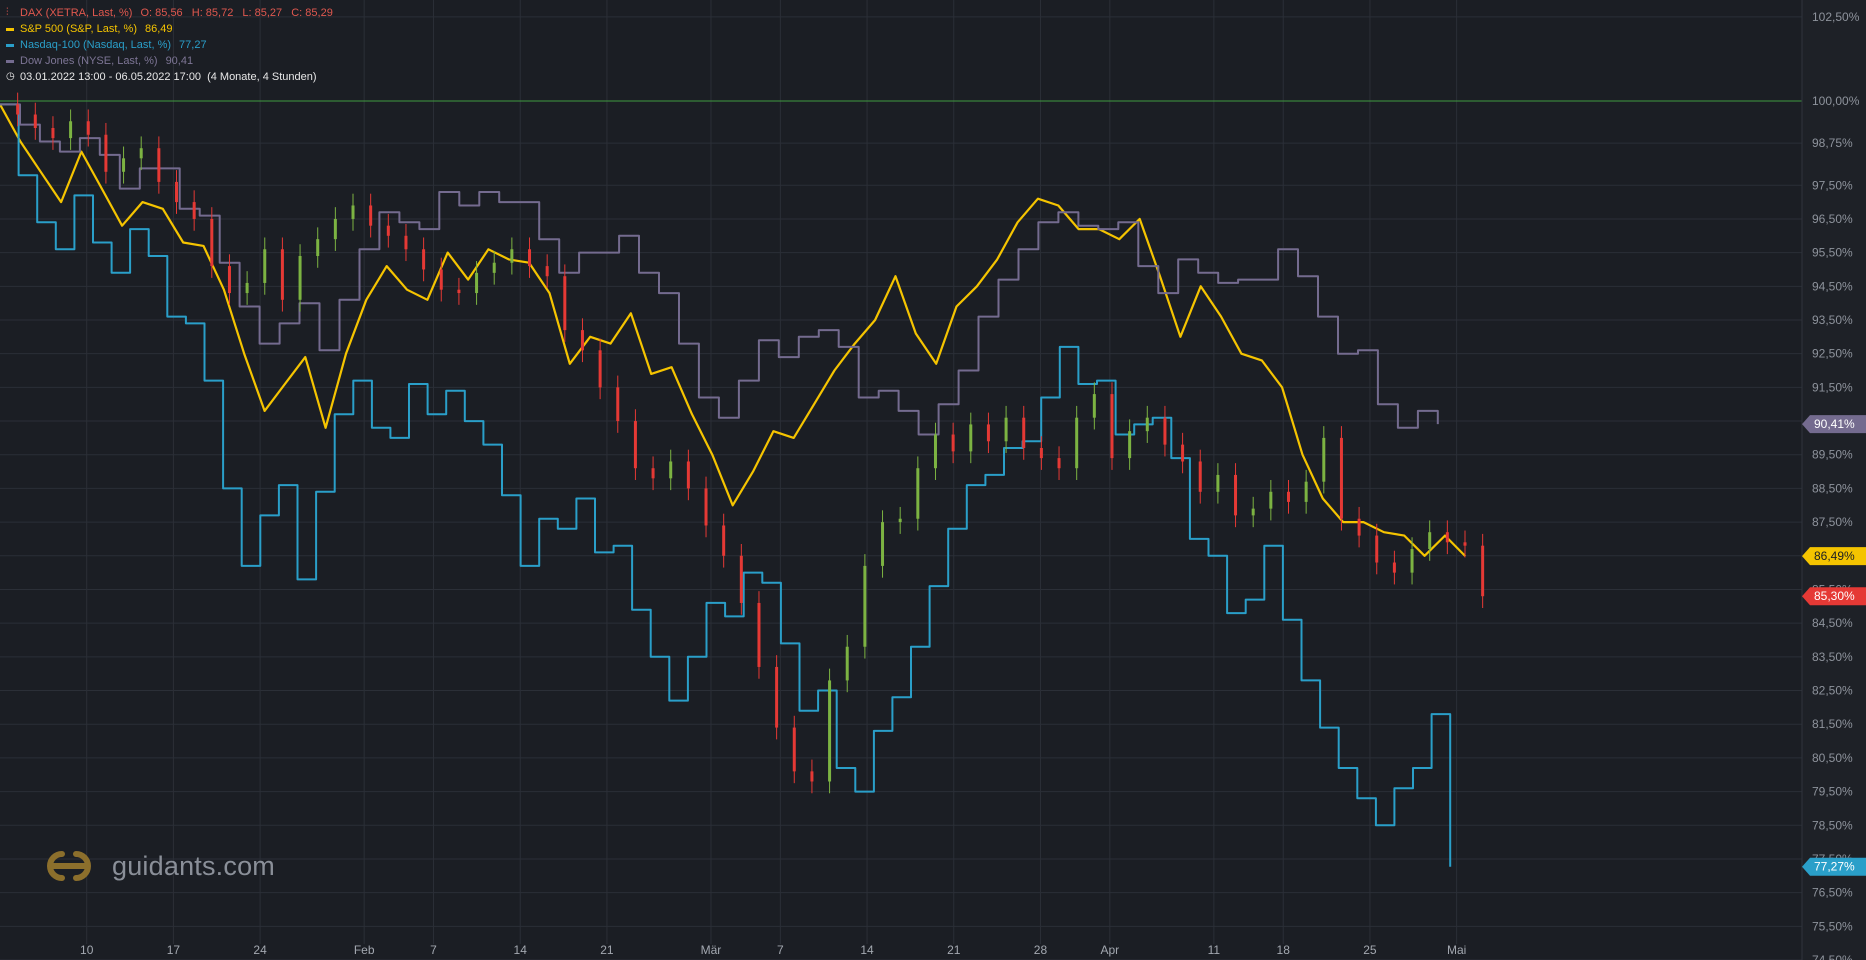 This screenshot has width=1866, height=960. I want to click on legend-row-sp500: S&P 500 (S&P, Last, %) 86,49, so click(172, 29).